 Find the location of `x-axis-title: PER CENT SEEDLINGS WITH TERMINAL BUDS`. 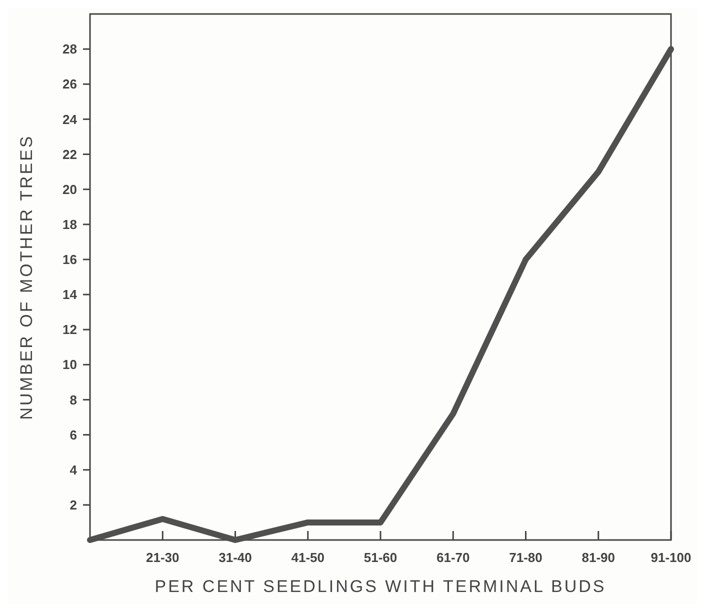

x-axis-title: PER CENT SEEDLINGS WITH TERMINAL BUDS is located at coordinates (380, 586).